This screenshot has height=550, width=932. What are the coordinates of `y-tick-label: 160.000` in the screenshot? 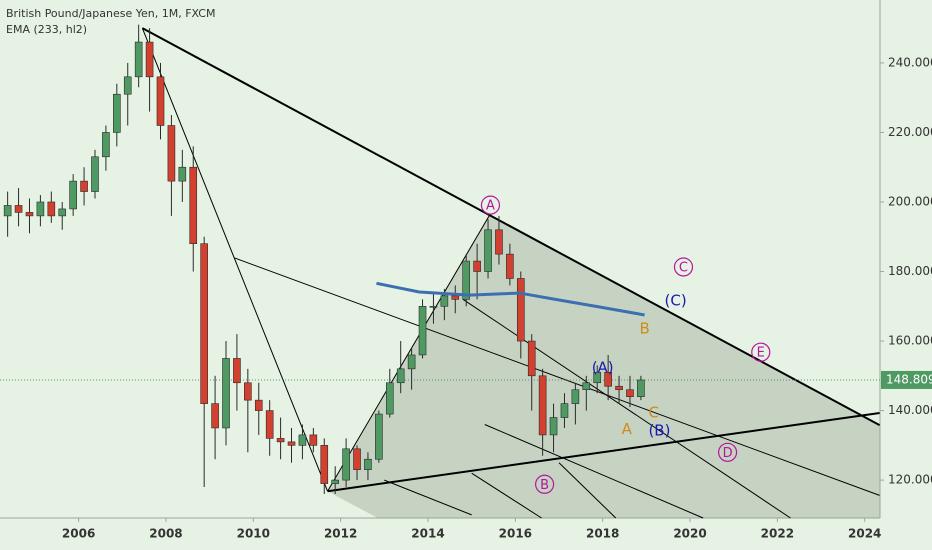 It's located at (910, 341).